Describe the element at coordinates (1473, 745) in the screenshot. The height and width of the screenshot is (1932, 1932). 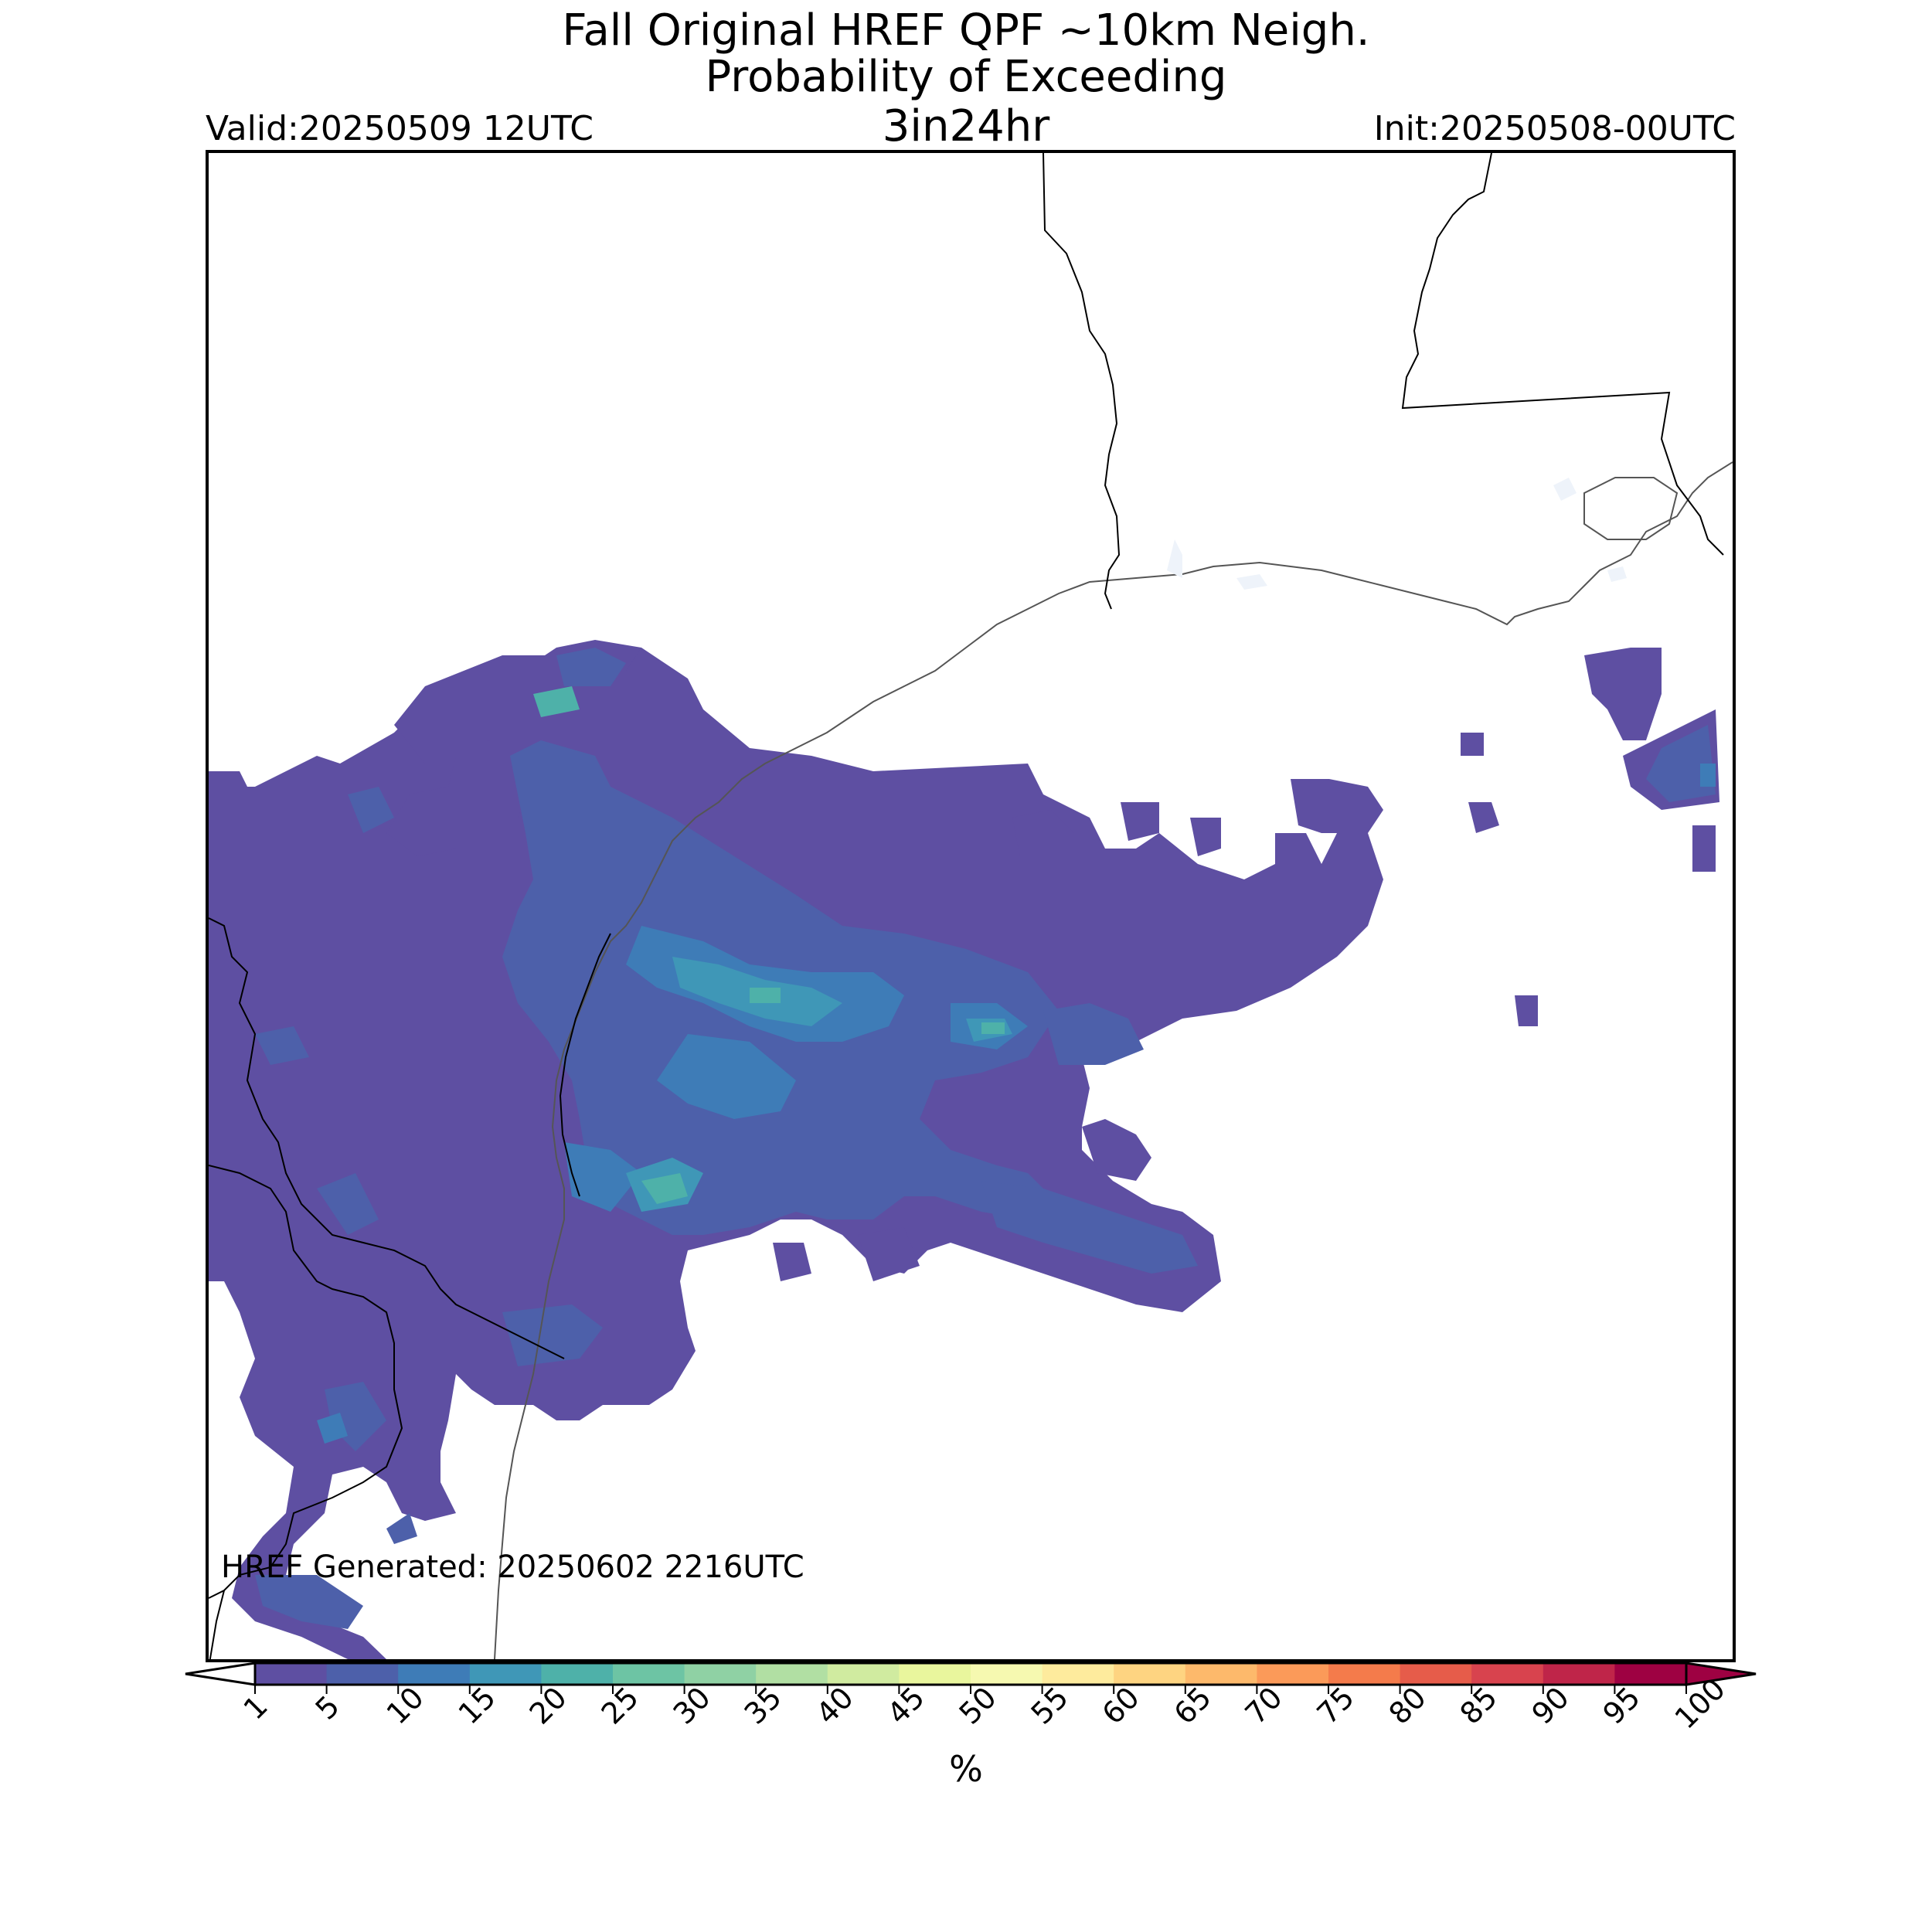
I see `prob-cell-e` at that location.